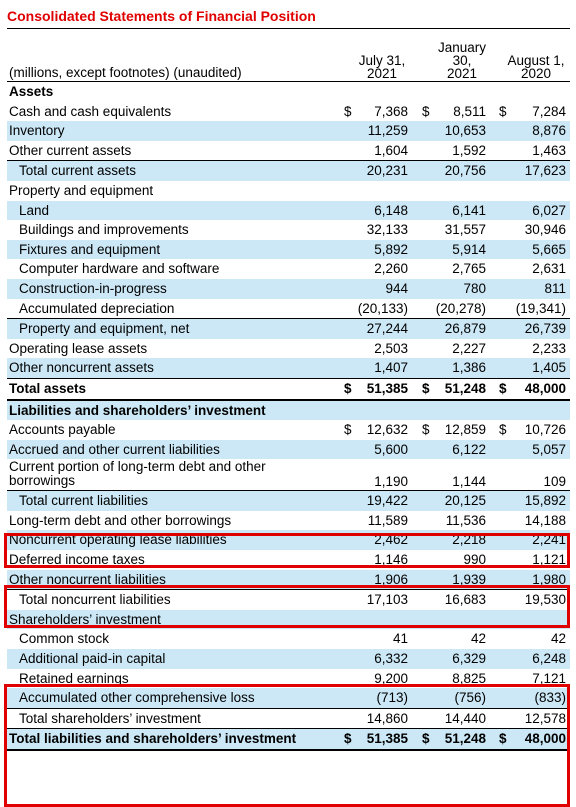 This screenshot has width=576, height=807. What do you see at coordinates (549, 269) in the screenshot?
I see `cell-value: 2,631` at bounding box center [549, 269].